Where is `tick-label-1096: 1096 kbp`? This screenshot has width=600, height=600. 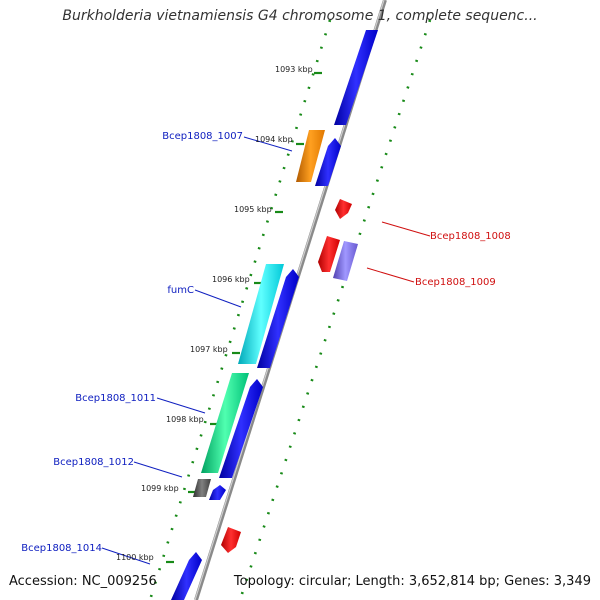
tick-label-1096: 1096 kbp is located at coordinates (231, 279).